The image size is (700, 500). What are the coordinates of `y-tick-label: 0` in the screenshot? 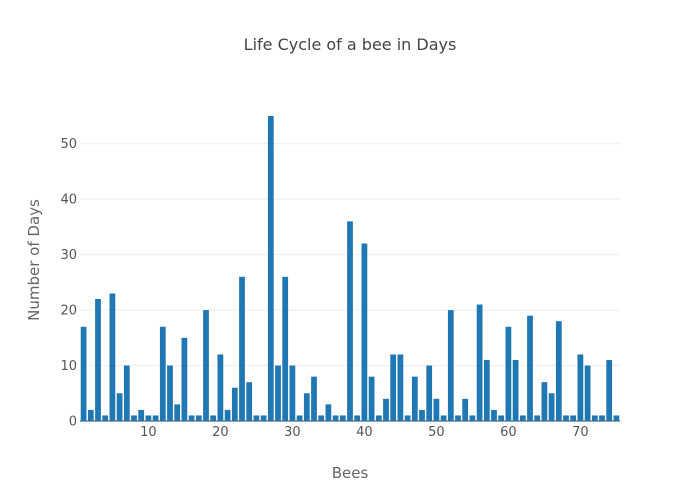 It's located at (73, 422).